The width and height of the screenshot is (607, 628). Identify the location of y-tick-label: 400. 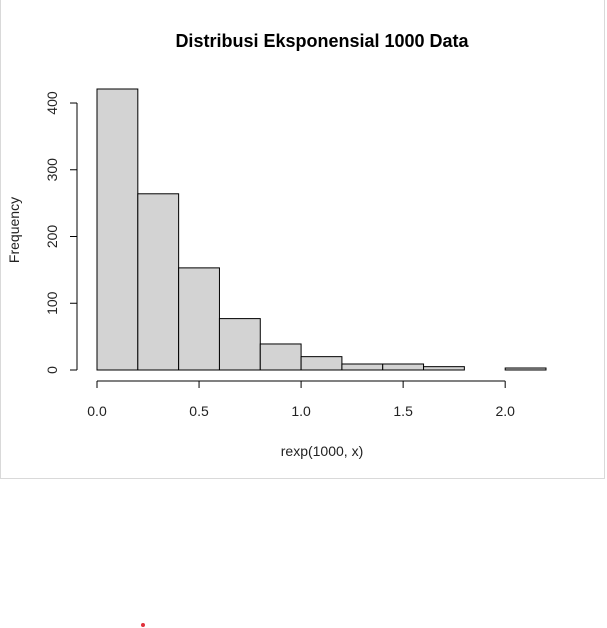
(52, 103).